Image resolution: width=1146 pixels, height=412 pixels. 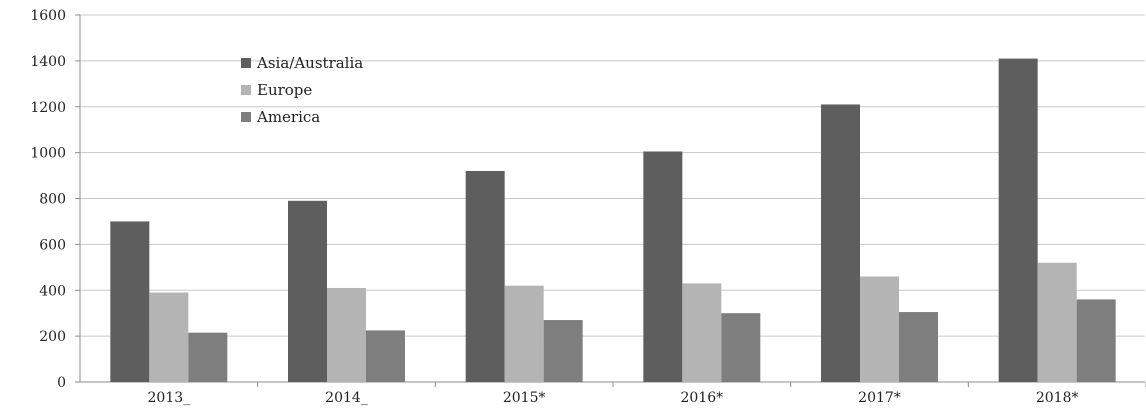 What do you see at coordinates (52, 245) in the screenshot?
I see `y-tick-label: 600` at bounding box center [52, 245].